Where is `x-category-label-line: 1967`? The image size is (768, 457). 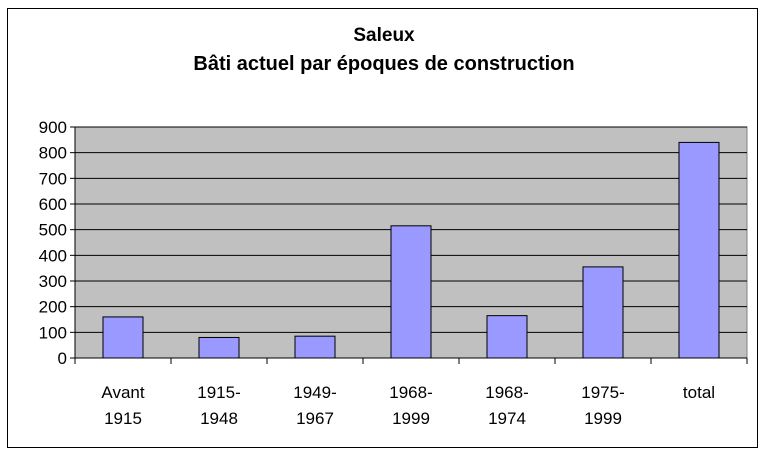
x-category-label-line: 1967 is located at coordinates (315, 418).